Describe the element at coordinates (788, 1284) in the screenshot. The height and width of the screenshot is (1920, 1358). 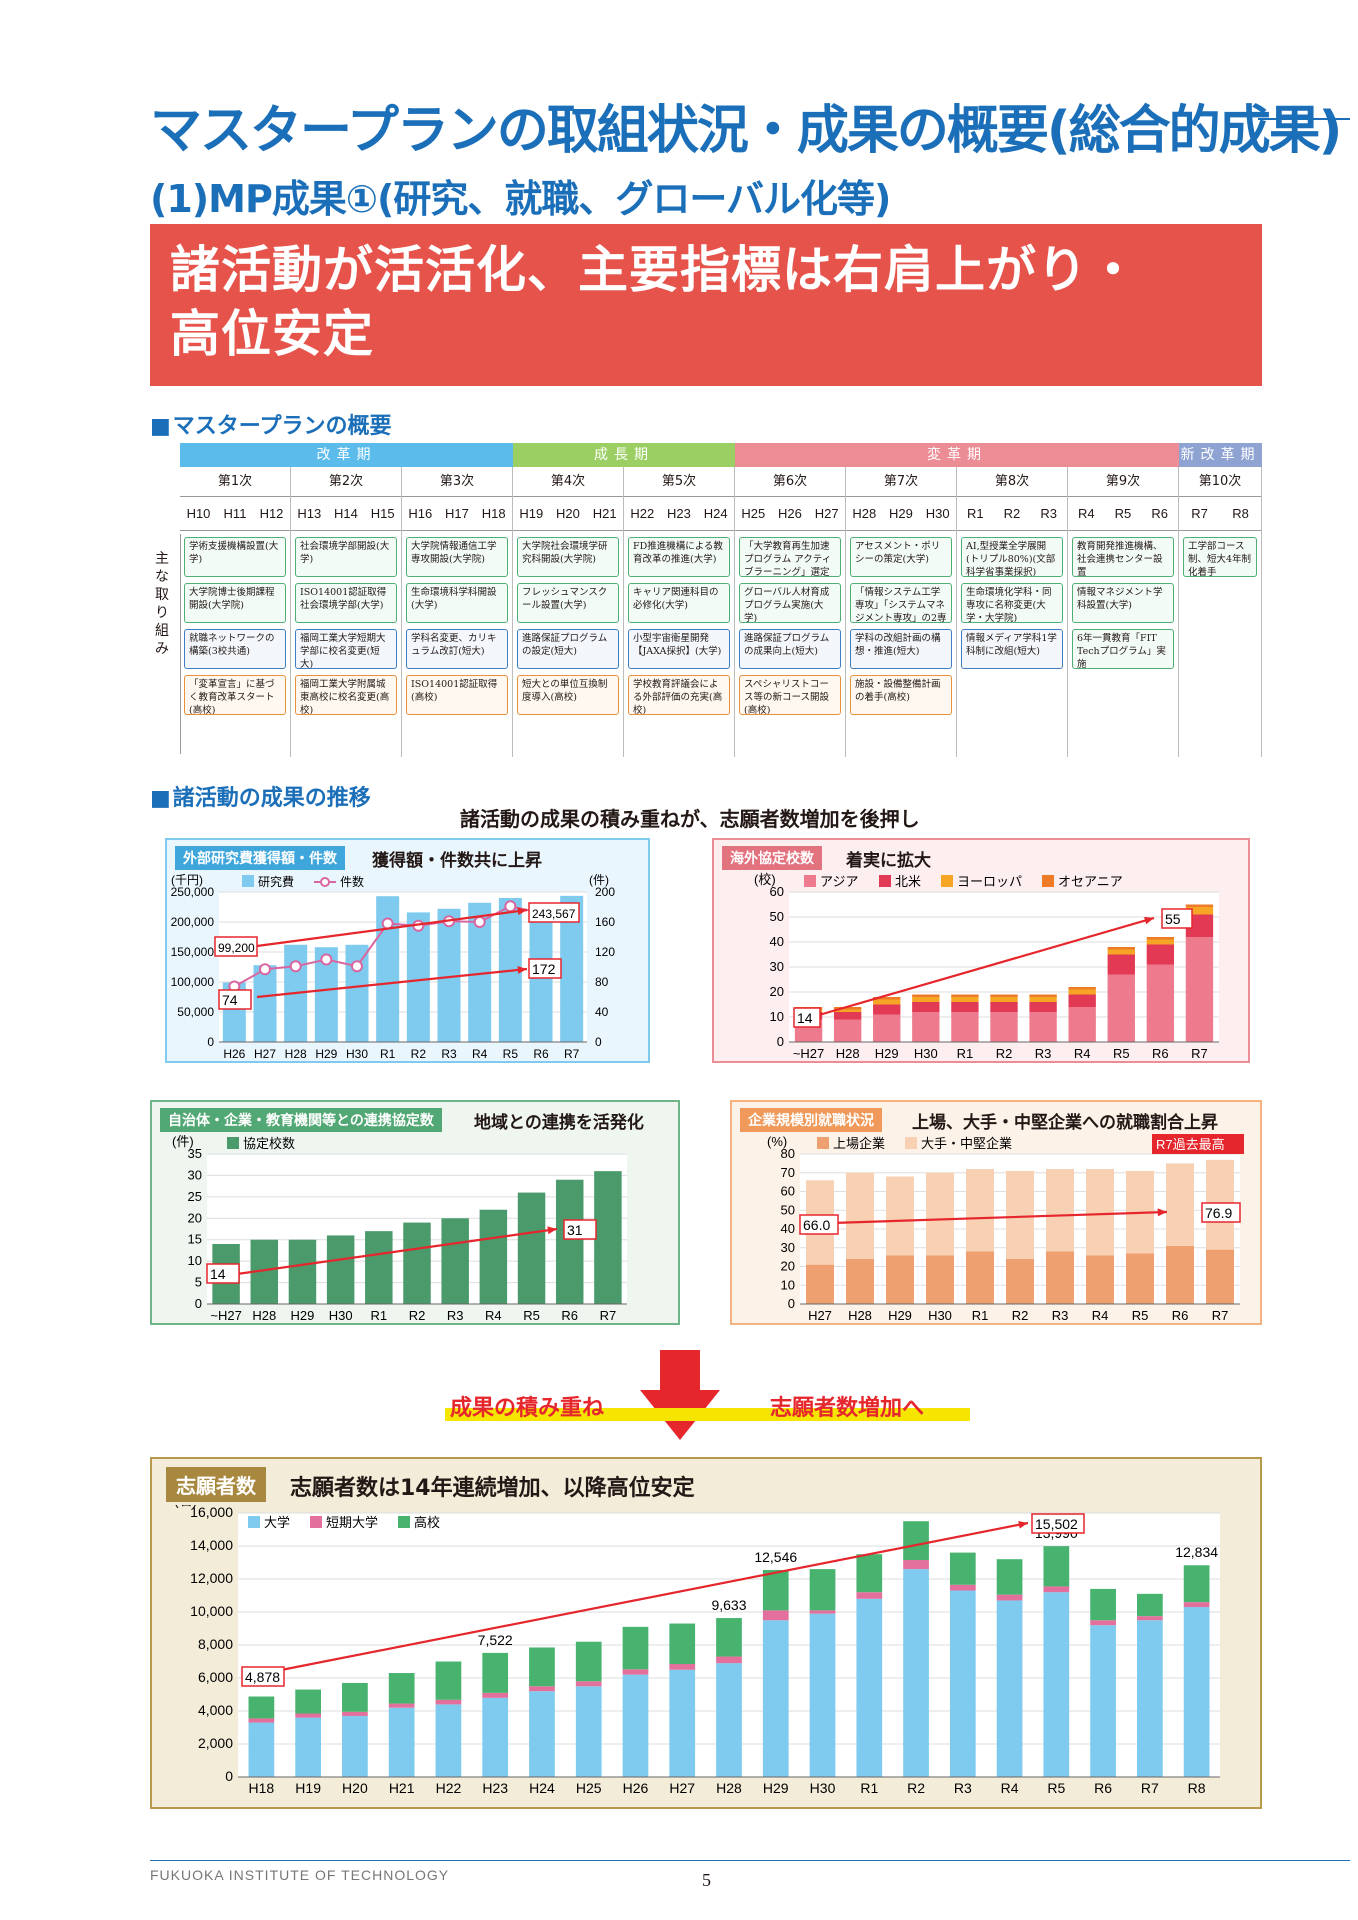
I see `y-tick-label: 10` at that location.